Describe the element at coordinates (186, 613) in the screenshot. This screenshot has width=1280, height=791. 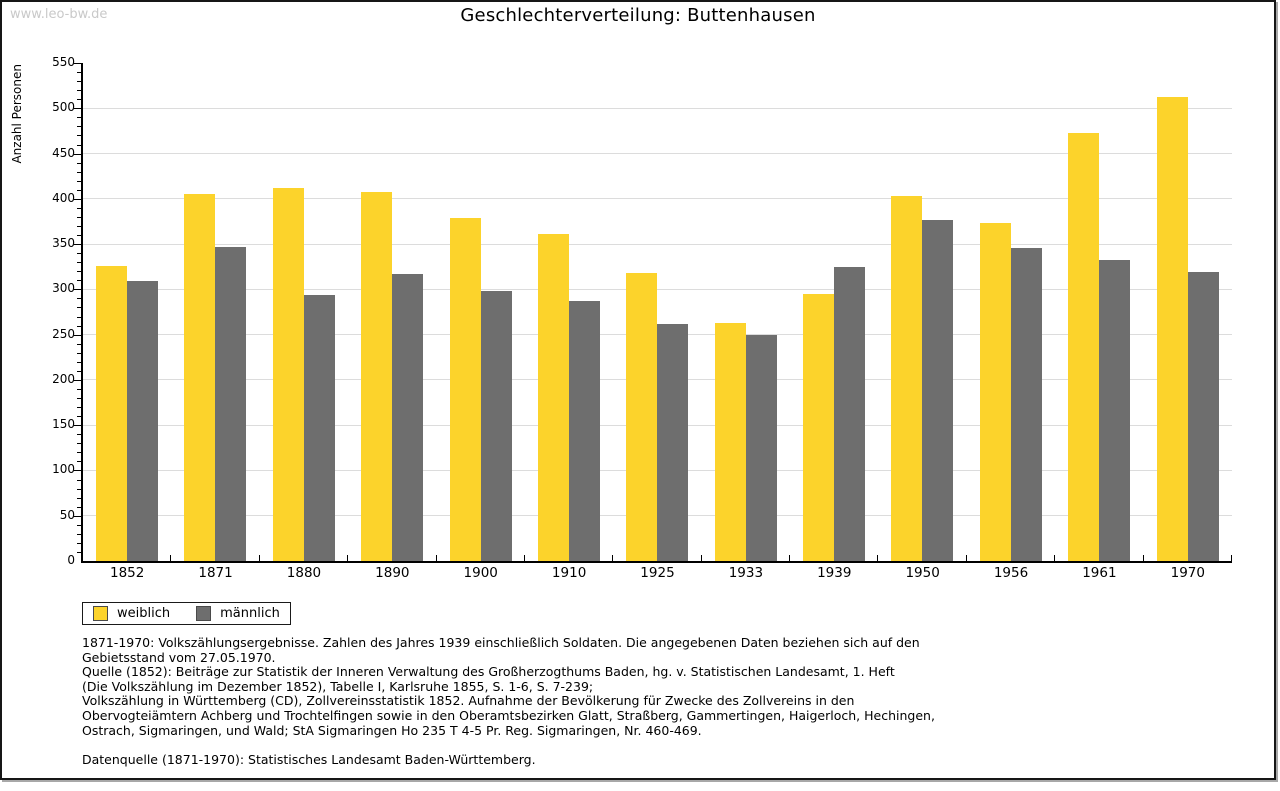
I see `legend: weiblich männlich` at that location.